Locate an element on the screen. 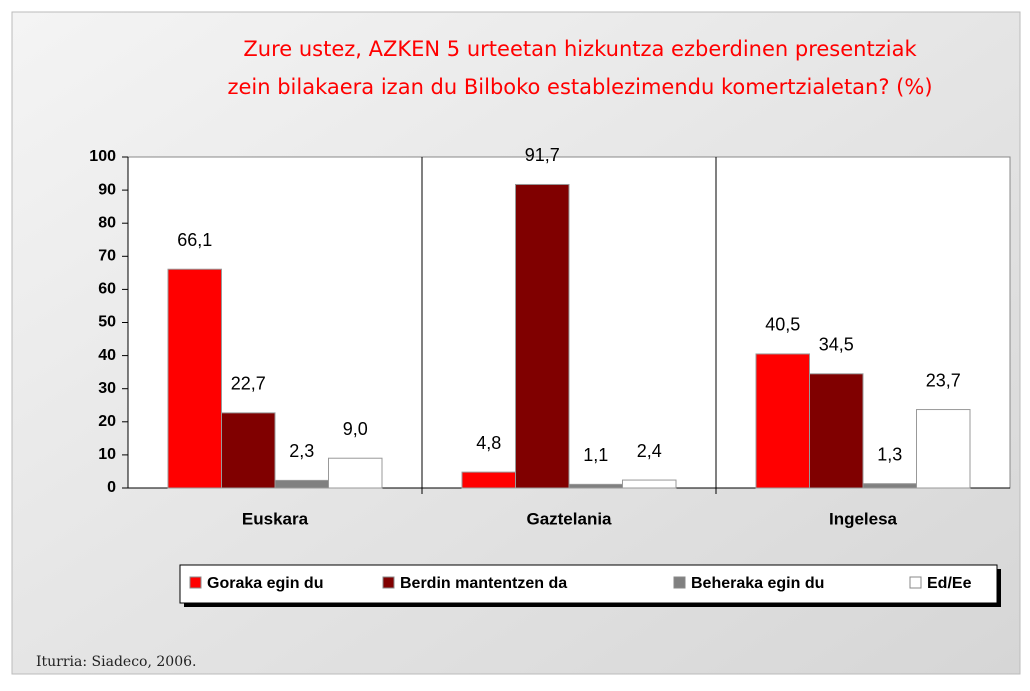 The width and height of the screenshot is (1030, 691). y-tick-label: 30 is located at coordinates (107, 388).